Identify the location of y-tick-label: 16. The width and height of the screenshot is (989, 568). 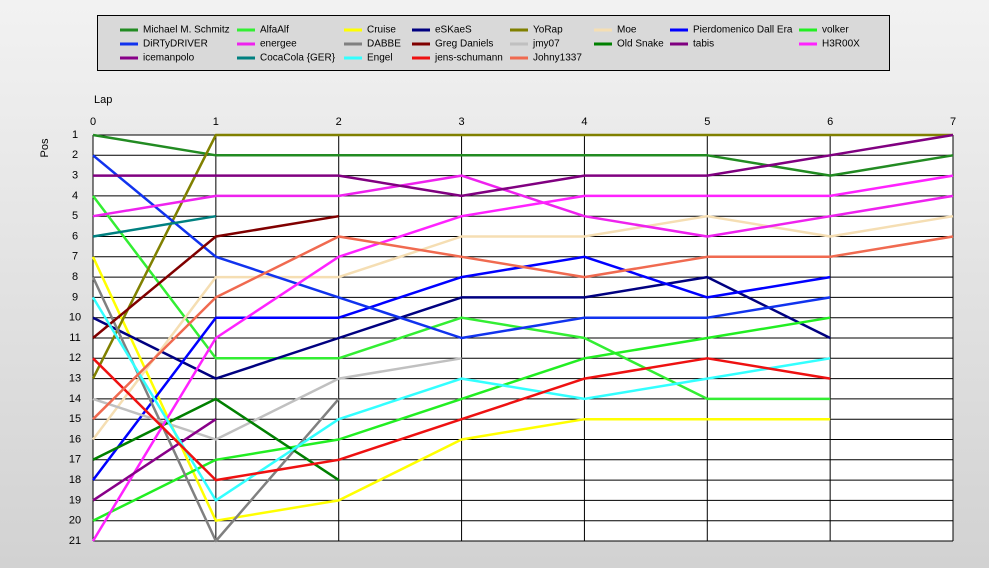
(75, 439).